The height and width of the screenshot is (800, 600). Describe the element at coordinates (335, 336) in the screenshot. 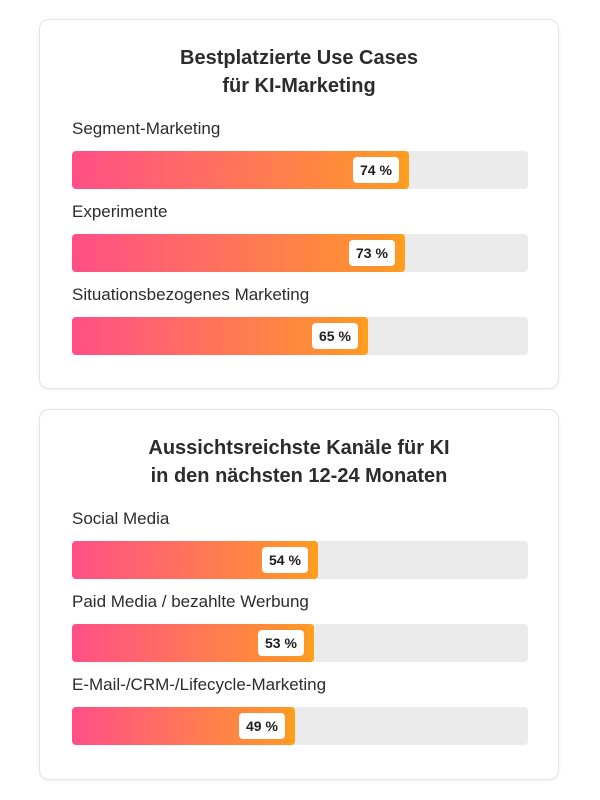

I see `value-label: 65 %` at that location.